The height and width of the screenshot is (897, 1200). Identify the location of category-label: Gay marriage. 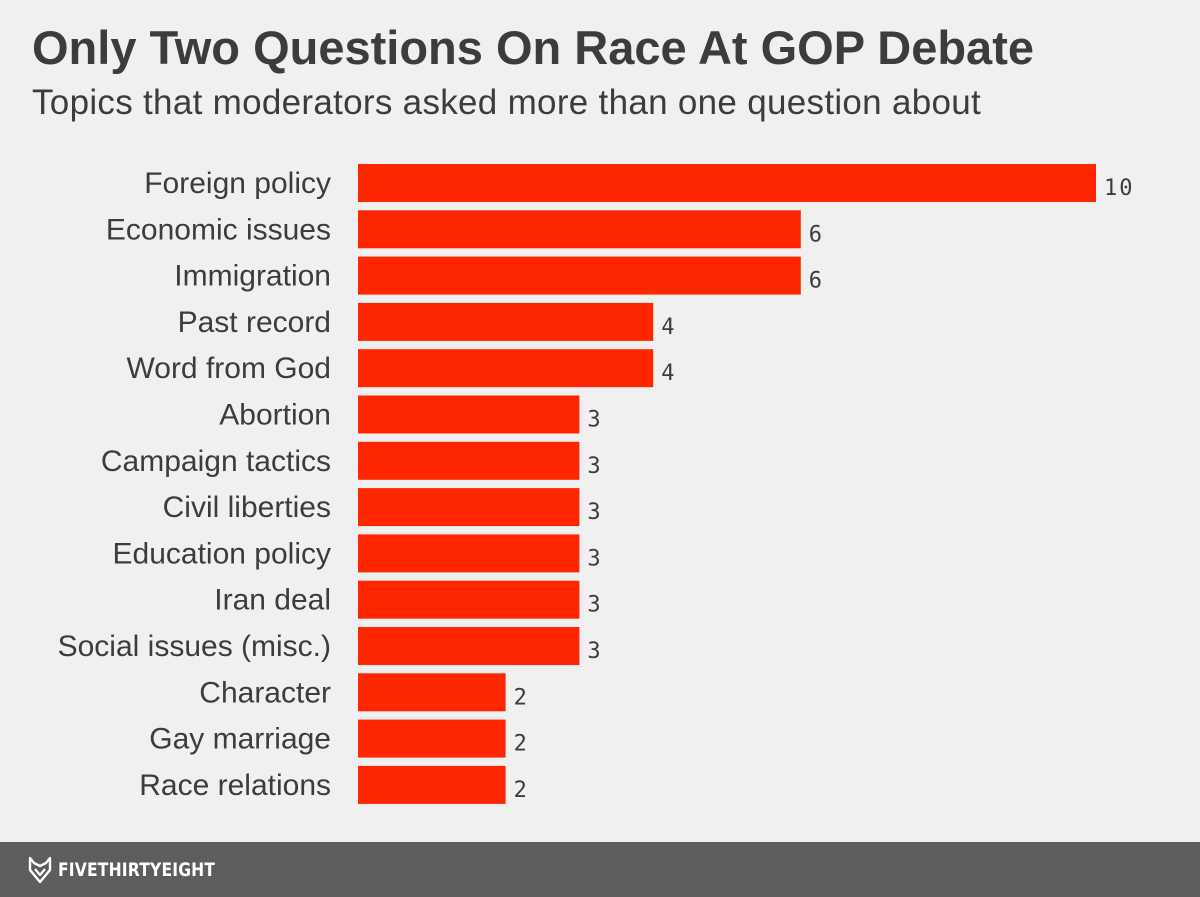
(240, 739).